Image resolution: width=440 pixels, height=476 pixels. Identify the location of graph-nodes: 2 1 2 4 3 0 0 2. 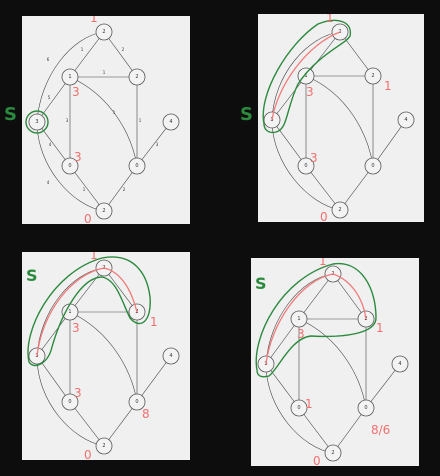
(104, 121).